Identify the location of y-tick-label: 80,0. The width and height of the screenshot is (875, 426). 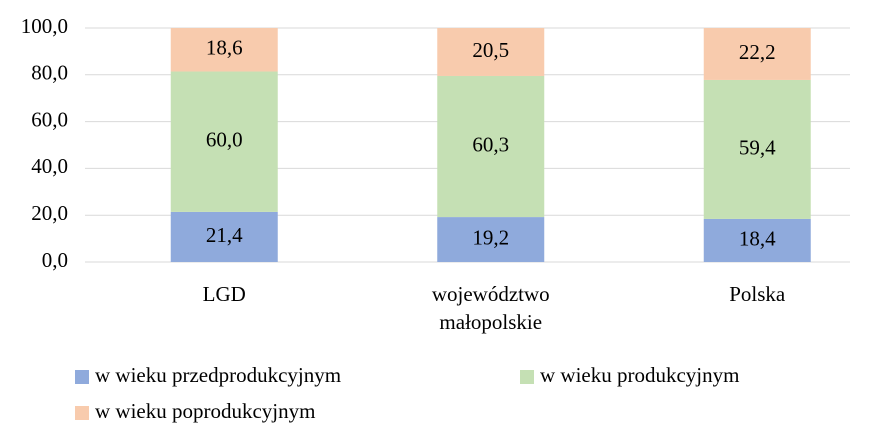
(49, 73).